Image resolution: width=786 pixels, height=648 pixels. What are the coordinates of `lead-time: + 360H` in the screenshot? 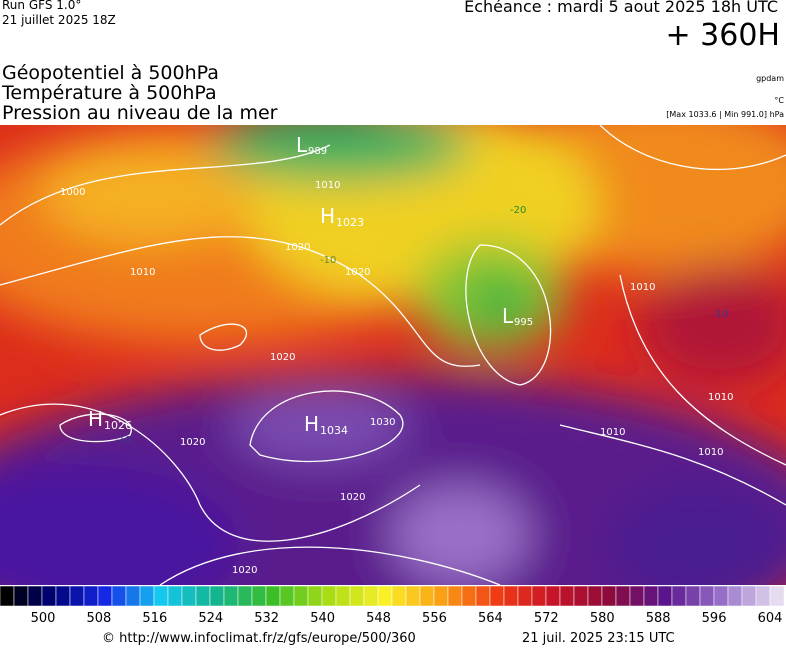 It's located at (723, 35).